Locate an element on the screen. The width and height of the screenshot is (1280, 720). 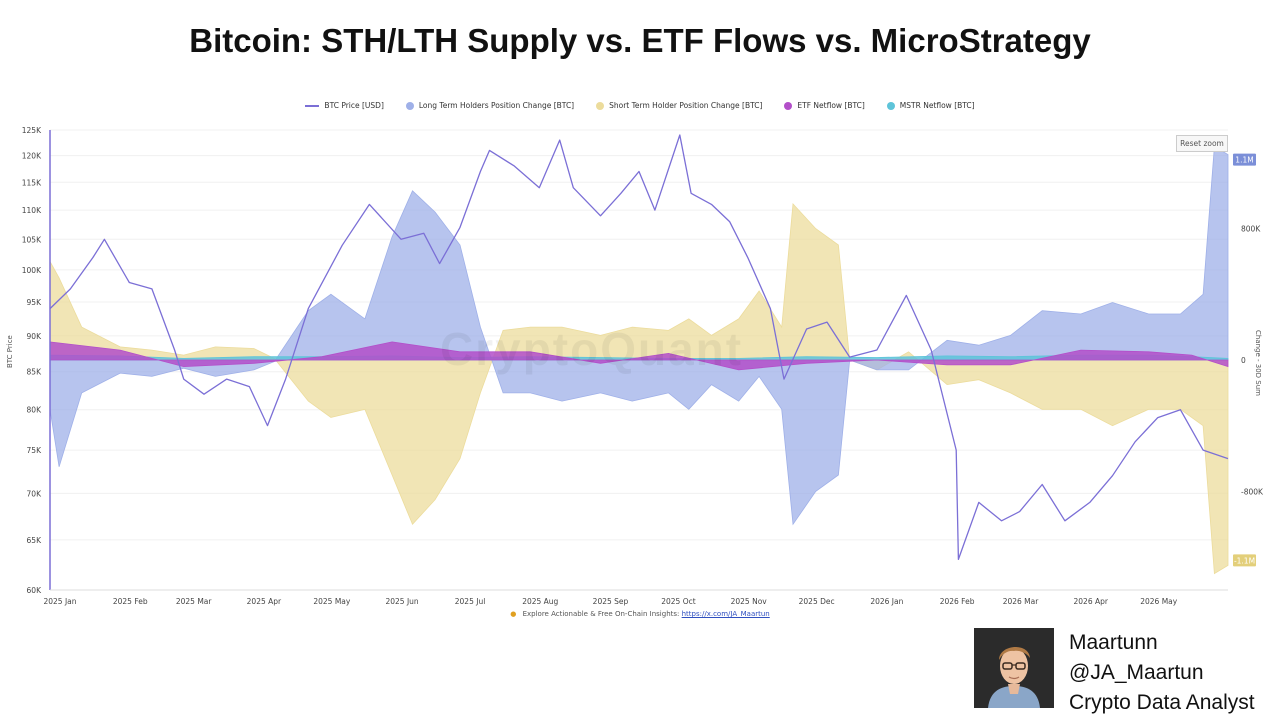
legend-item-sth: Short Term Holder Position Change [BTC] is located at coordinates (679, 105).